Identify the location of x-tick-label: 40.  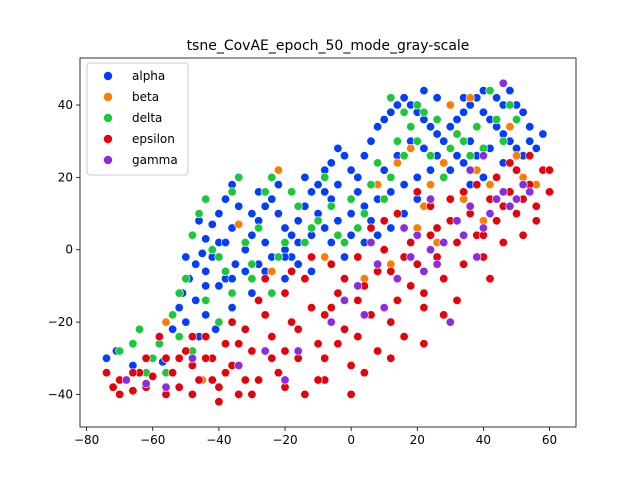
(483, 440).